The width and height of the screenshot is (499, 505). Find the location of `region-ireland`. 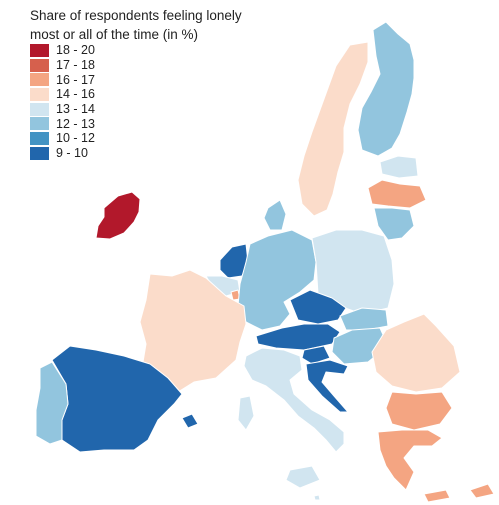

region-ireland is located at coordinates (118, 215).